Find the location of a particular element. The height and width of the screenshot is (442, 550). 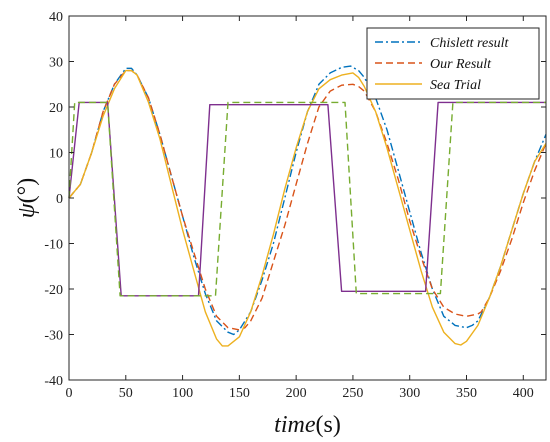

y-tick-label: 20 is located at coordinates (56, 108).